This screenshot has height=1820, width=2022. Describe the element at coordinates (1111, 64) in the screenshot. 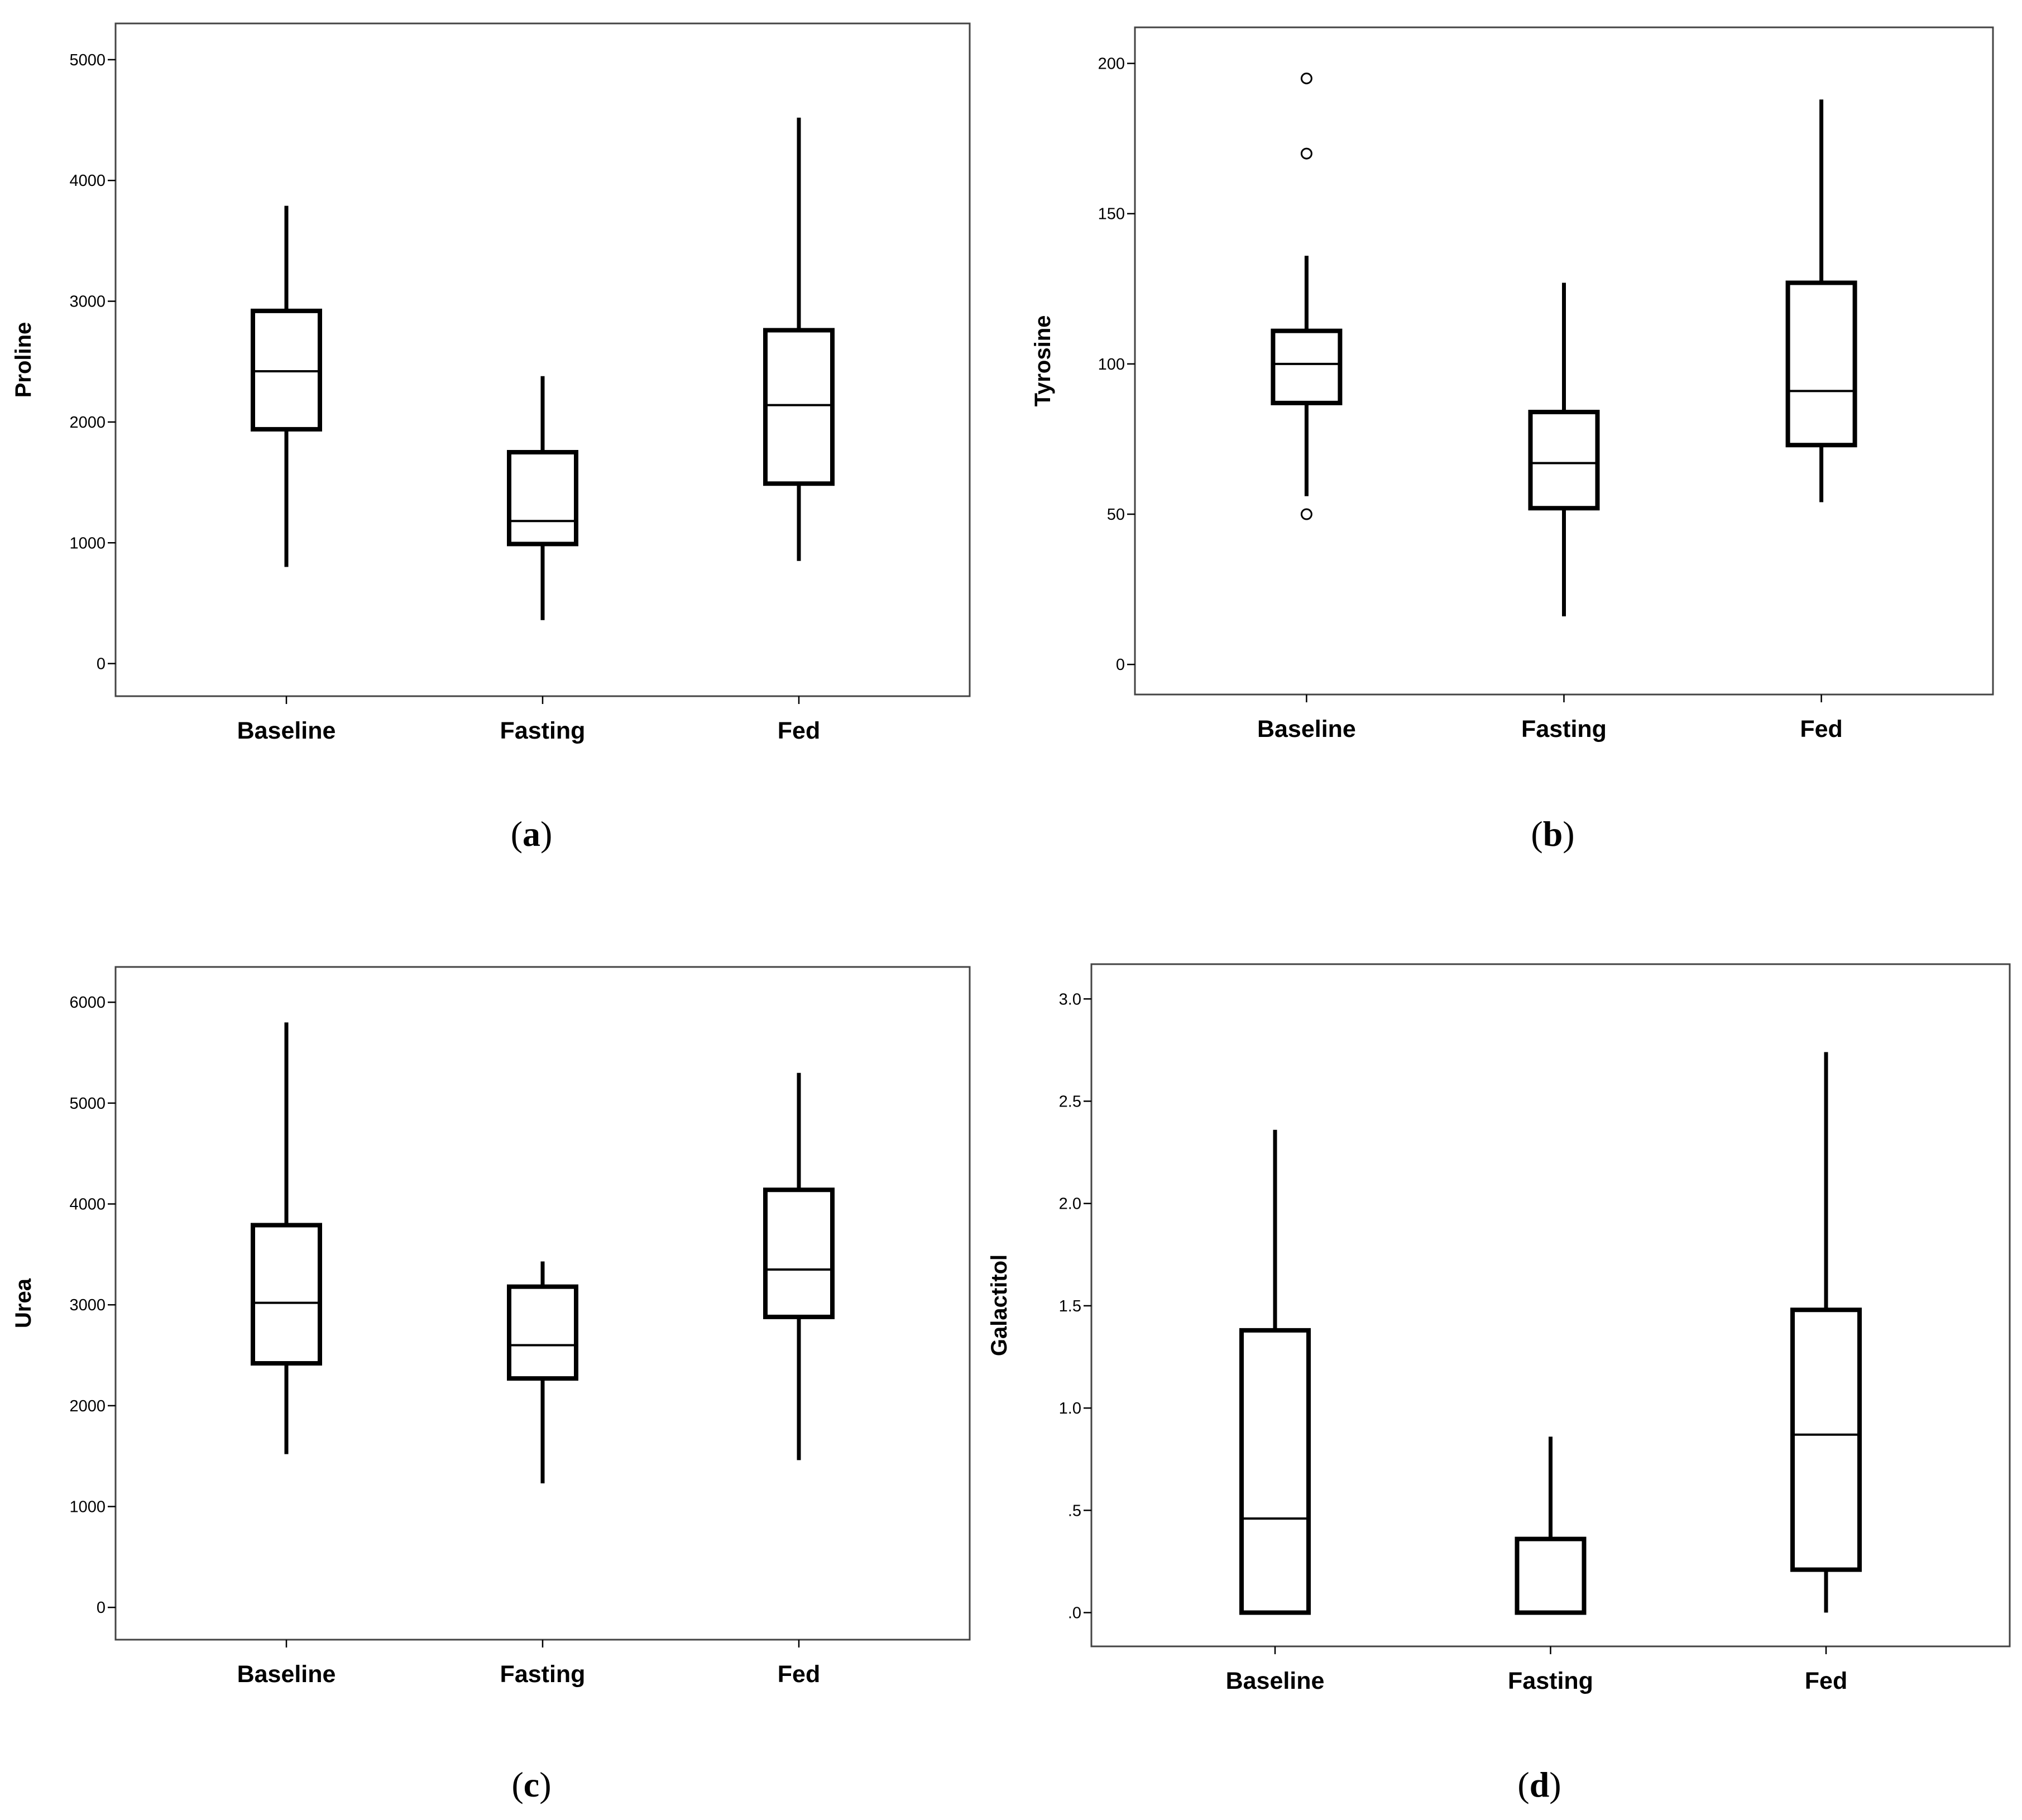

I see `y-tick-label: 200` at that location.